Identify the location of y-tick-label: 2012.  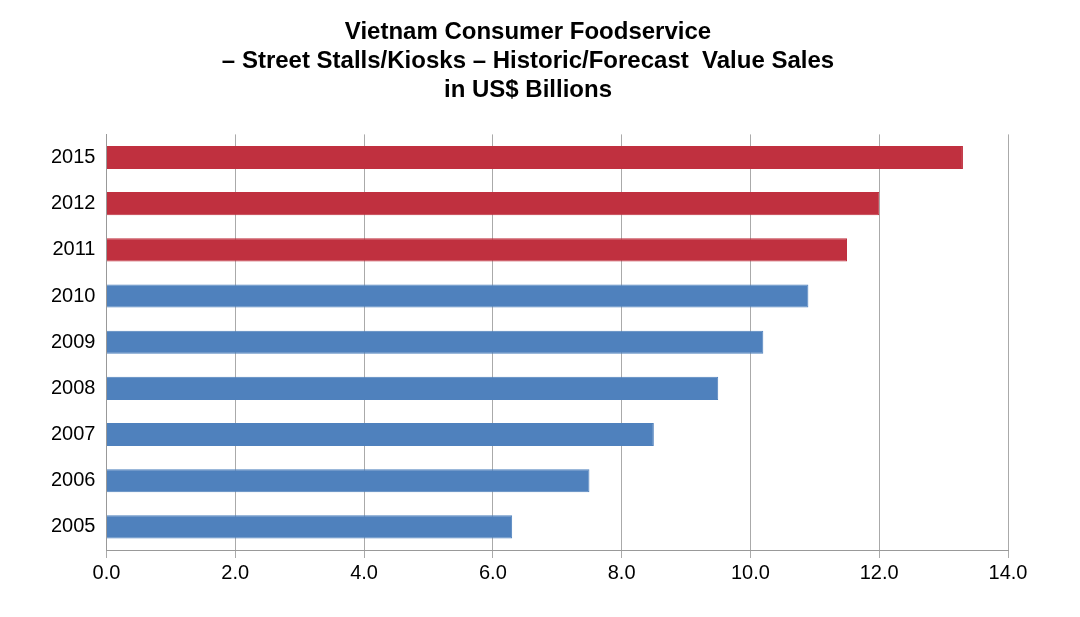
(73, 202).